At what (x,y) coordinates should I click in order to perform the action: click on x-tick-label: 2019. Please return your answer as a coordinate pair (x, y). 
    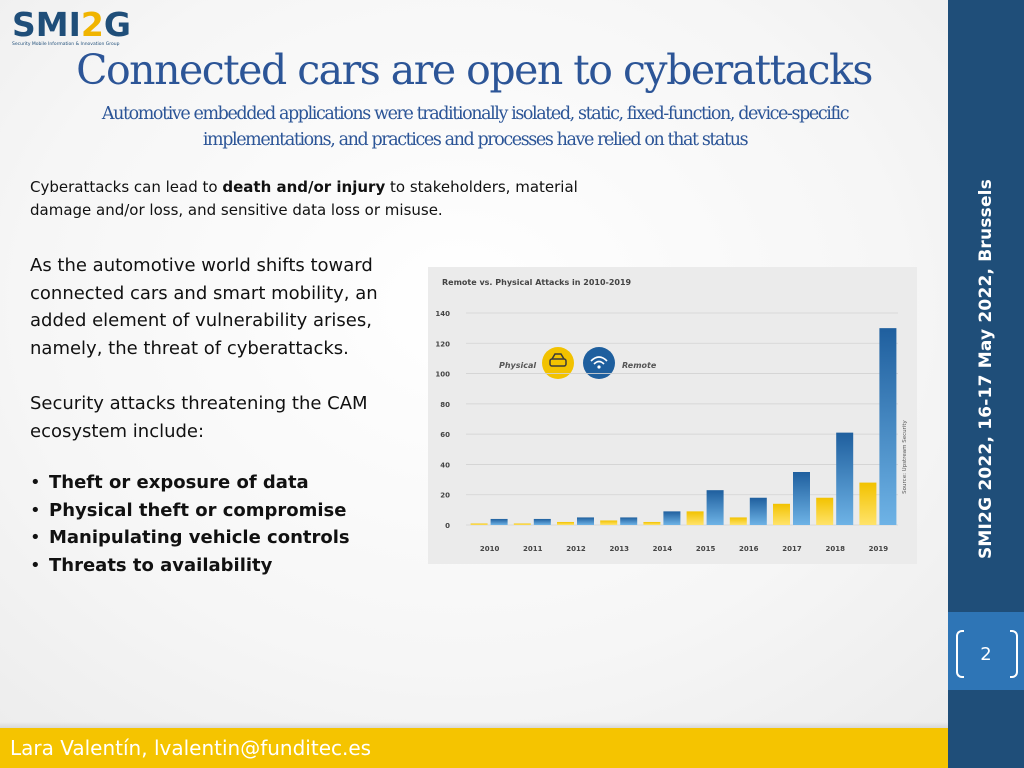
    Looking at the image, I should click on (879, 549).